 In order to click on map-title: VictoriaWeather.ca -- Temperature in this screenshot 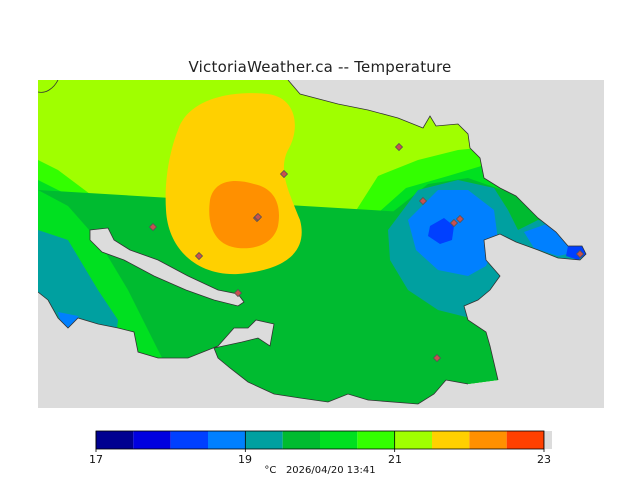, I will do `click(320, 67)`.